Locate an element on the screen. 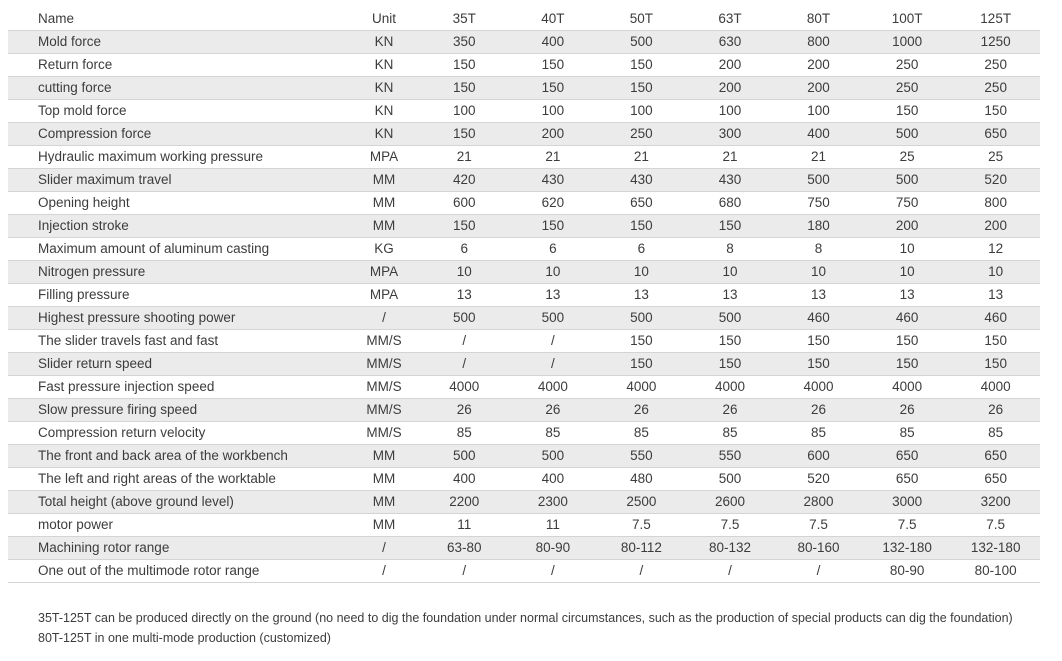 This screenshot has width=1062, height=661. table-row: Slider return speed MM/S / / 150 150 150 150 150 is located at coordinates (524, 364).